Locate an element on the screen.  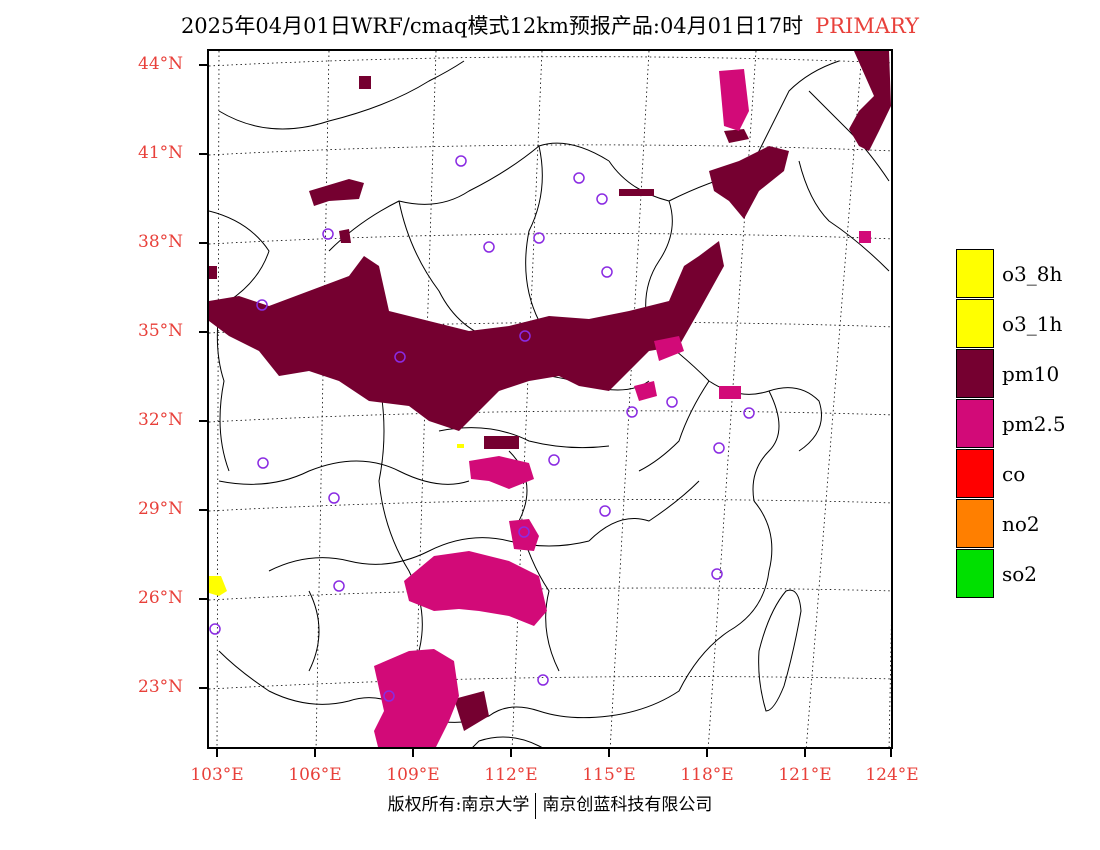
lat-label-38: 38°N is located at coordinates (161, 242).